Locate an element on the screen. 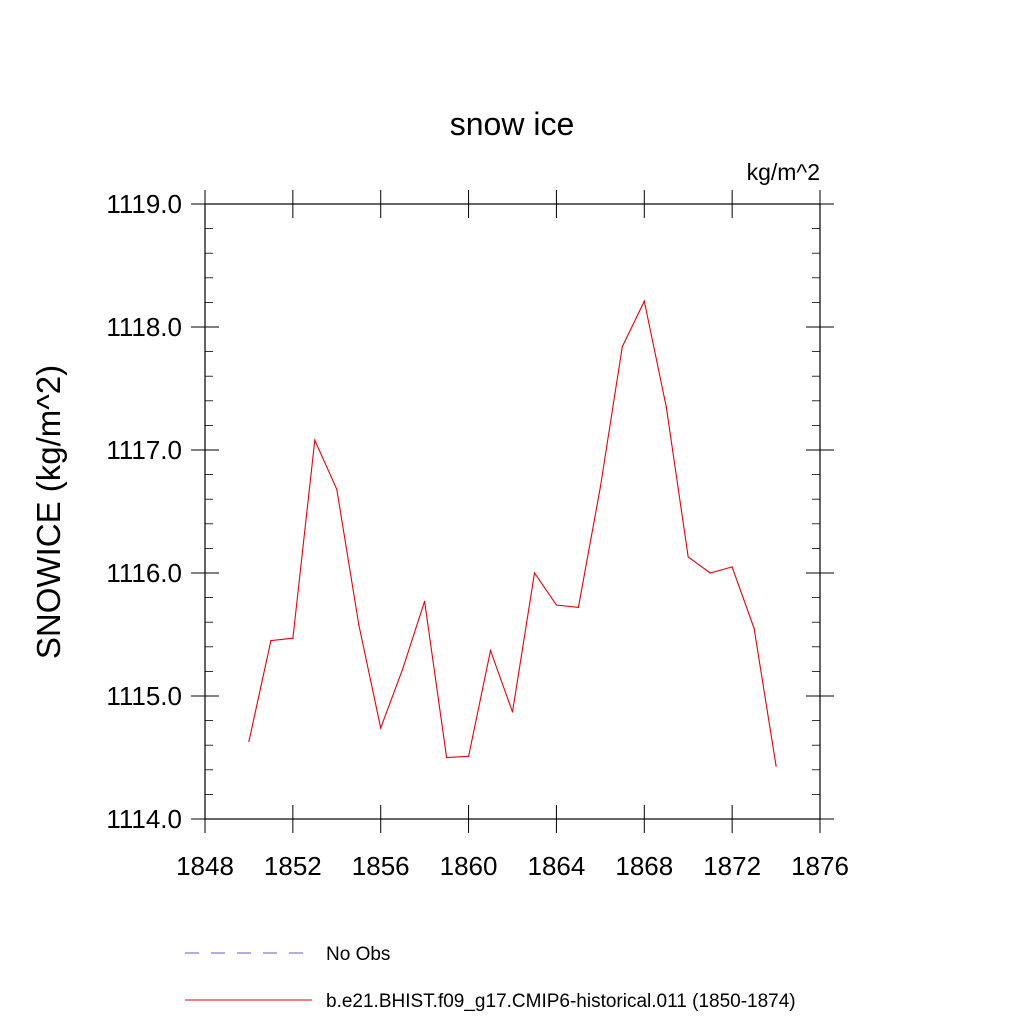 The width and height of the screenshot is (1024, 1024). chart-title: snow ice is located at coordinates (512, 124).